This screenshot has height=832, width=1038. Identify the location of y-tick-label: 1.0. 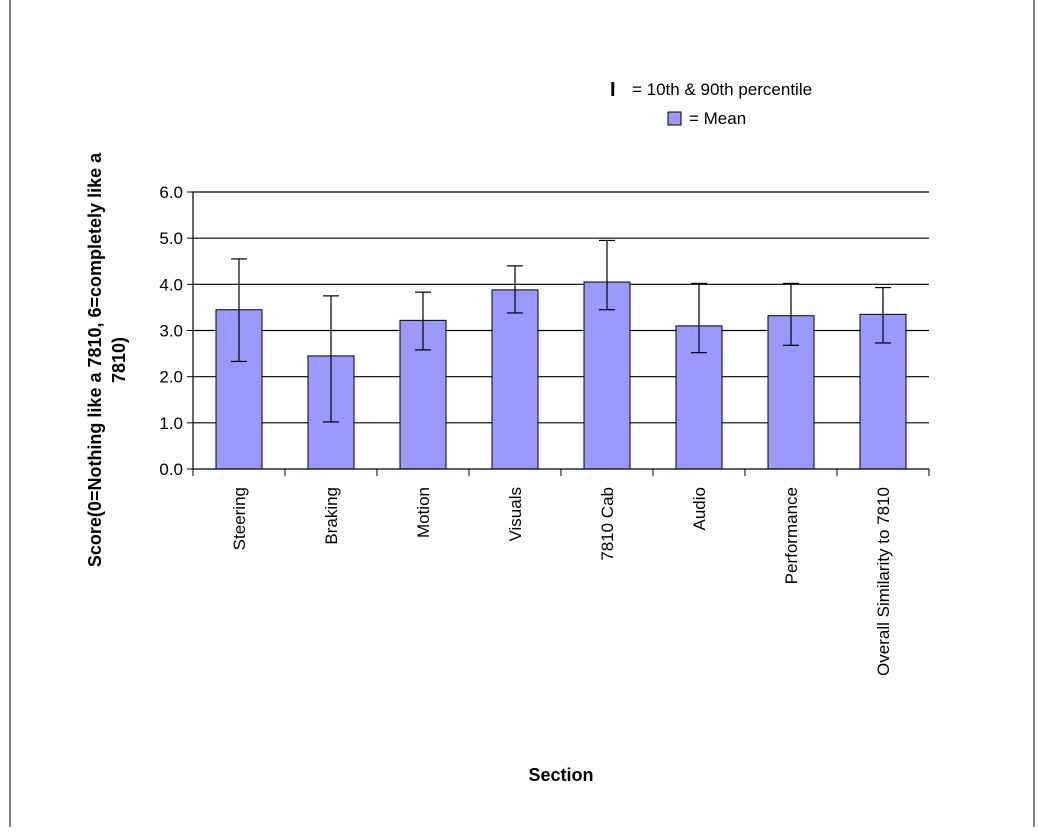
(171, 423).